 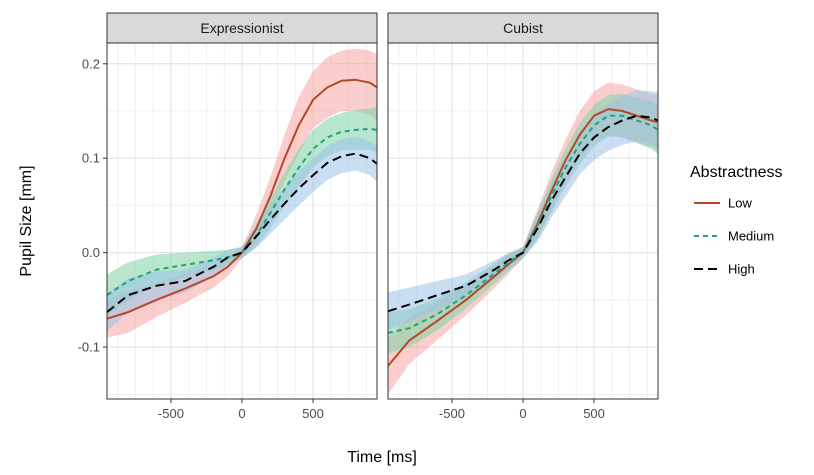 I want to click on panel-title: Expressionist, so click(x=241, y=28).